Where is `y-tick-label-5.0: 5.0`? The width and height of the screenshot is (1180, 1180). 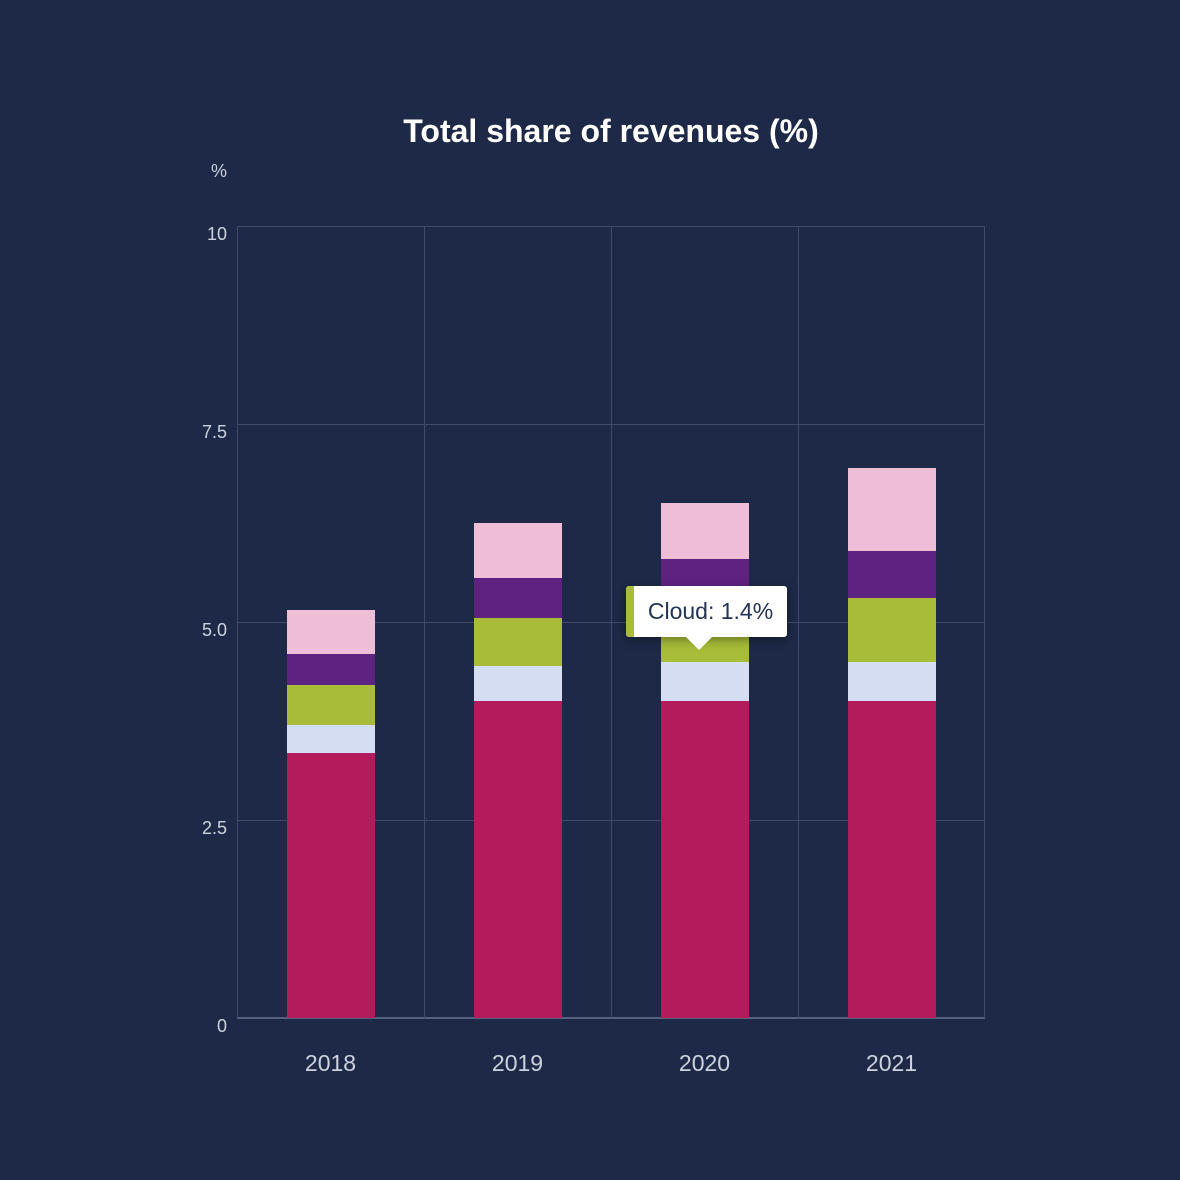 y-tick-label-5.0: 5.0 is located at coordinates (214, 630).